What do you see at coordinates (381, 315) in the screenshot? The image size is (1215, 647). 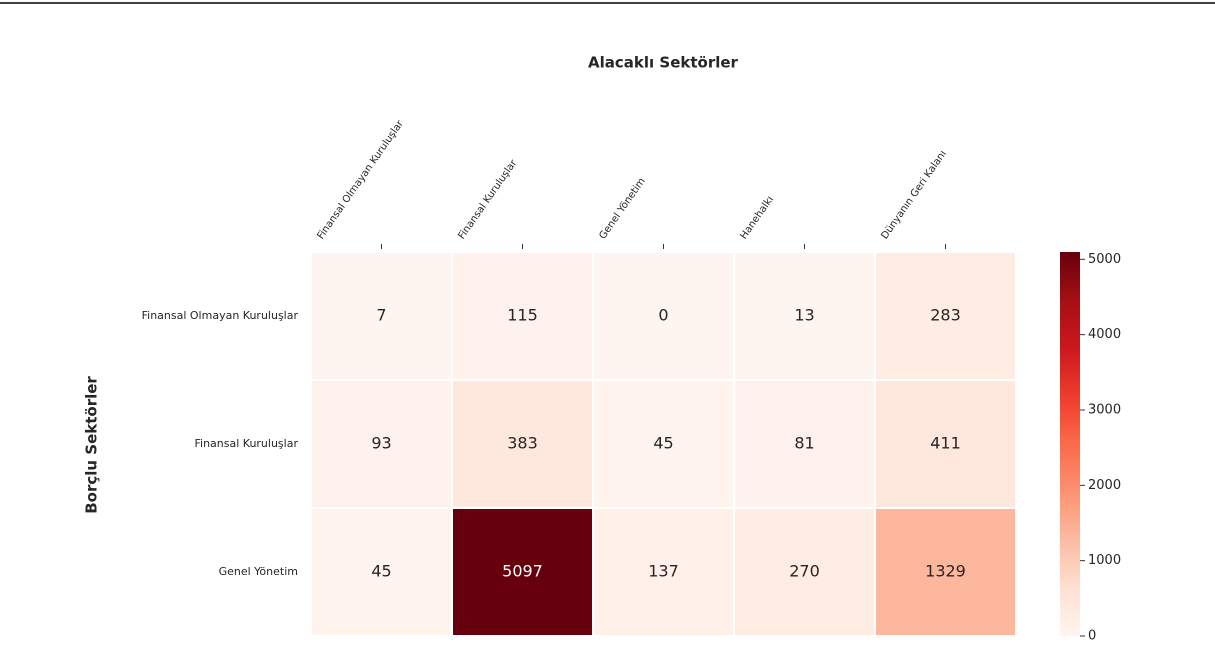 I see `cell-label: 7` at bounding box center [381, 315].